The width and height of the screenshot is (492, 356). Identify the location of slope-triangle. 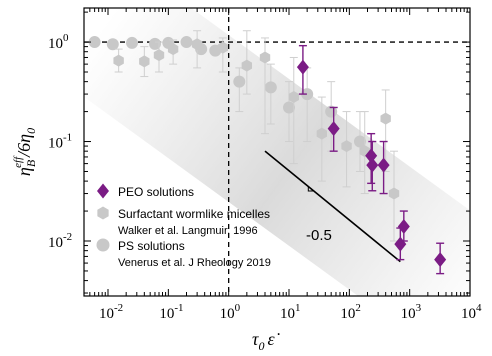
(310, 189).